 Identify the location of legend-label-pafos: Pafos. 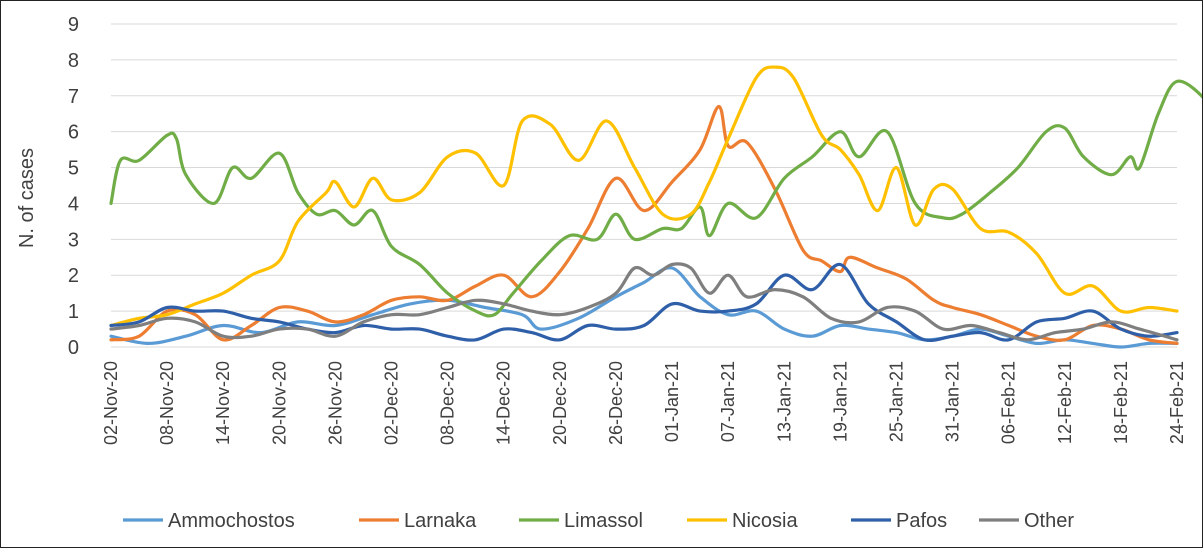
(921, 521).